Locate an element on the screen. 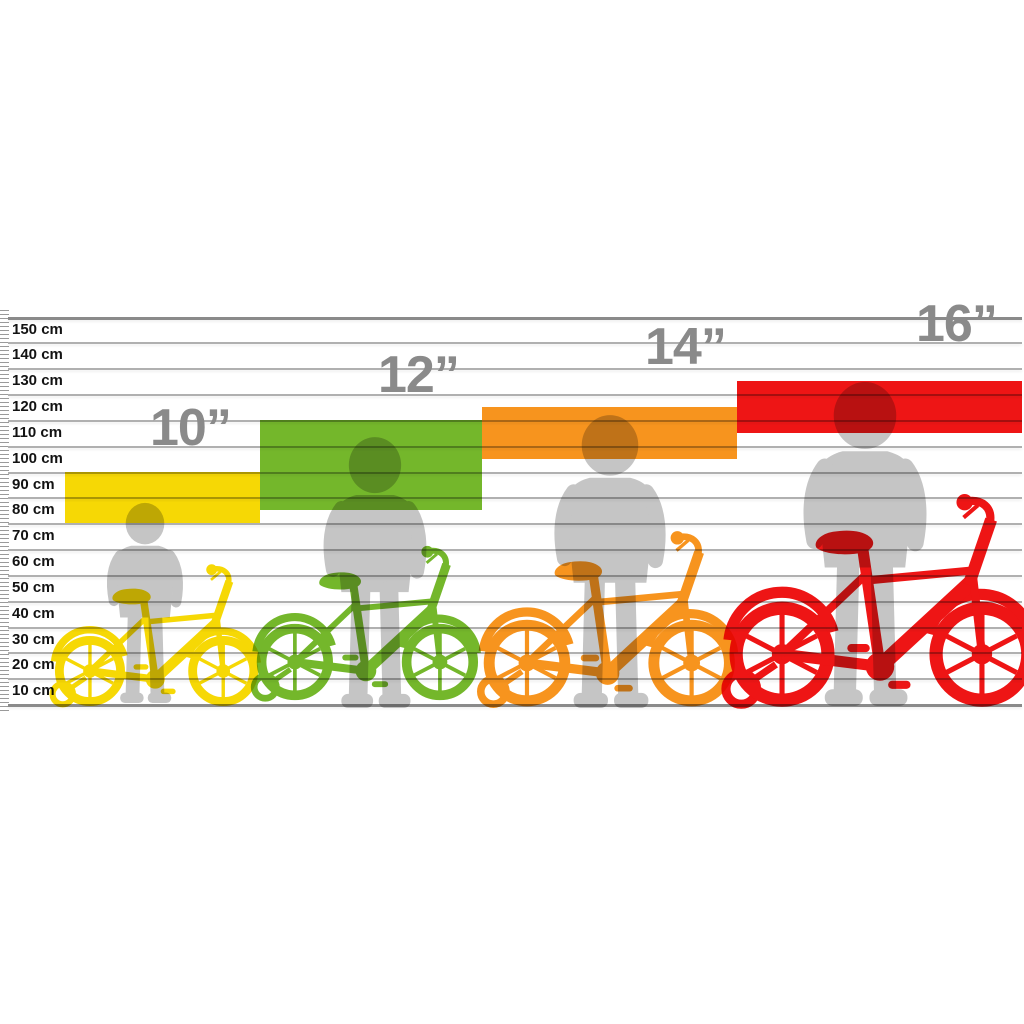 This screenshot has width=1024, height=1024. ruler-tick-label: 110 cm is located at coordinates (37, 432).